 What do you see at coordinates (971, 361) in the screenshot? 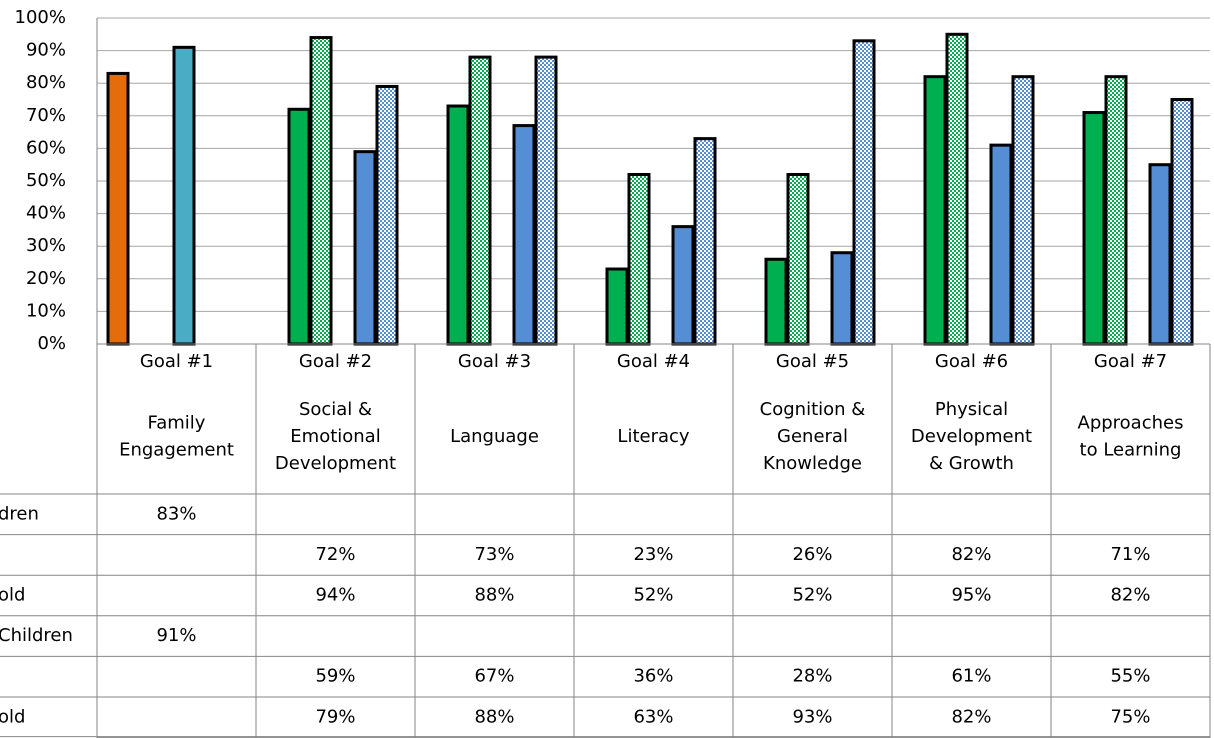
I see `x-tick-label: Goal #6` at bounding box center [971, 361].